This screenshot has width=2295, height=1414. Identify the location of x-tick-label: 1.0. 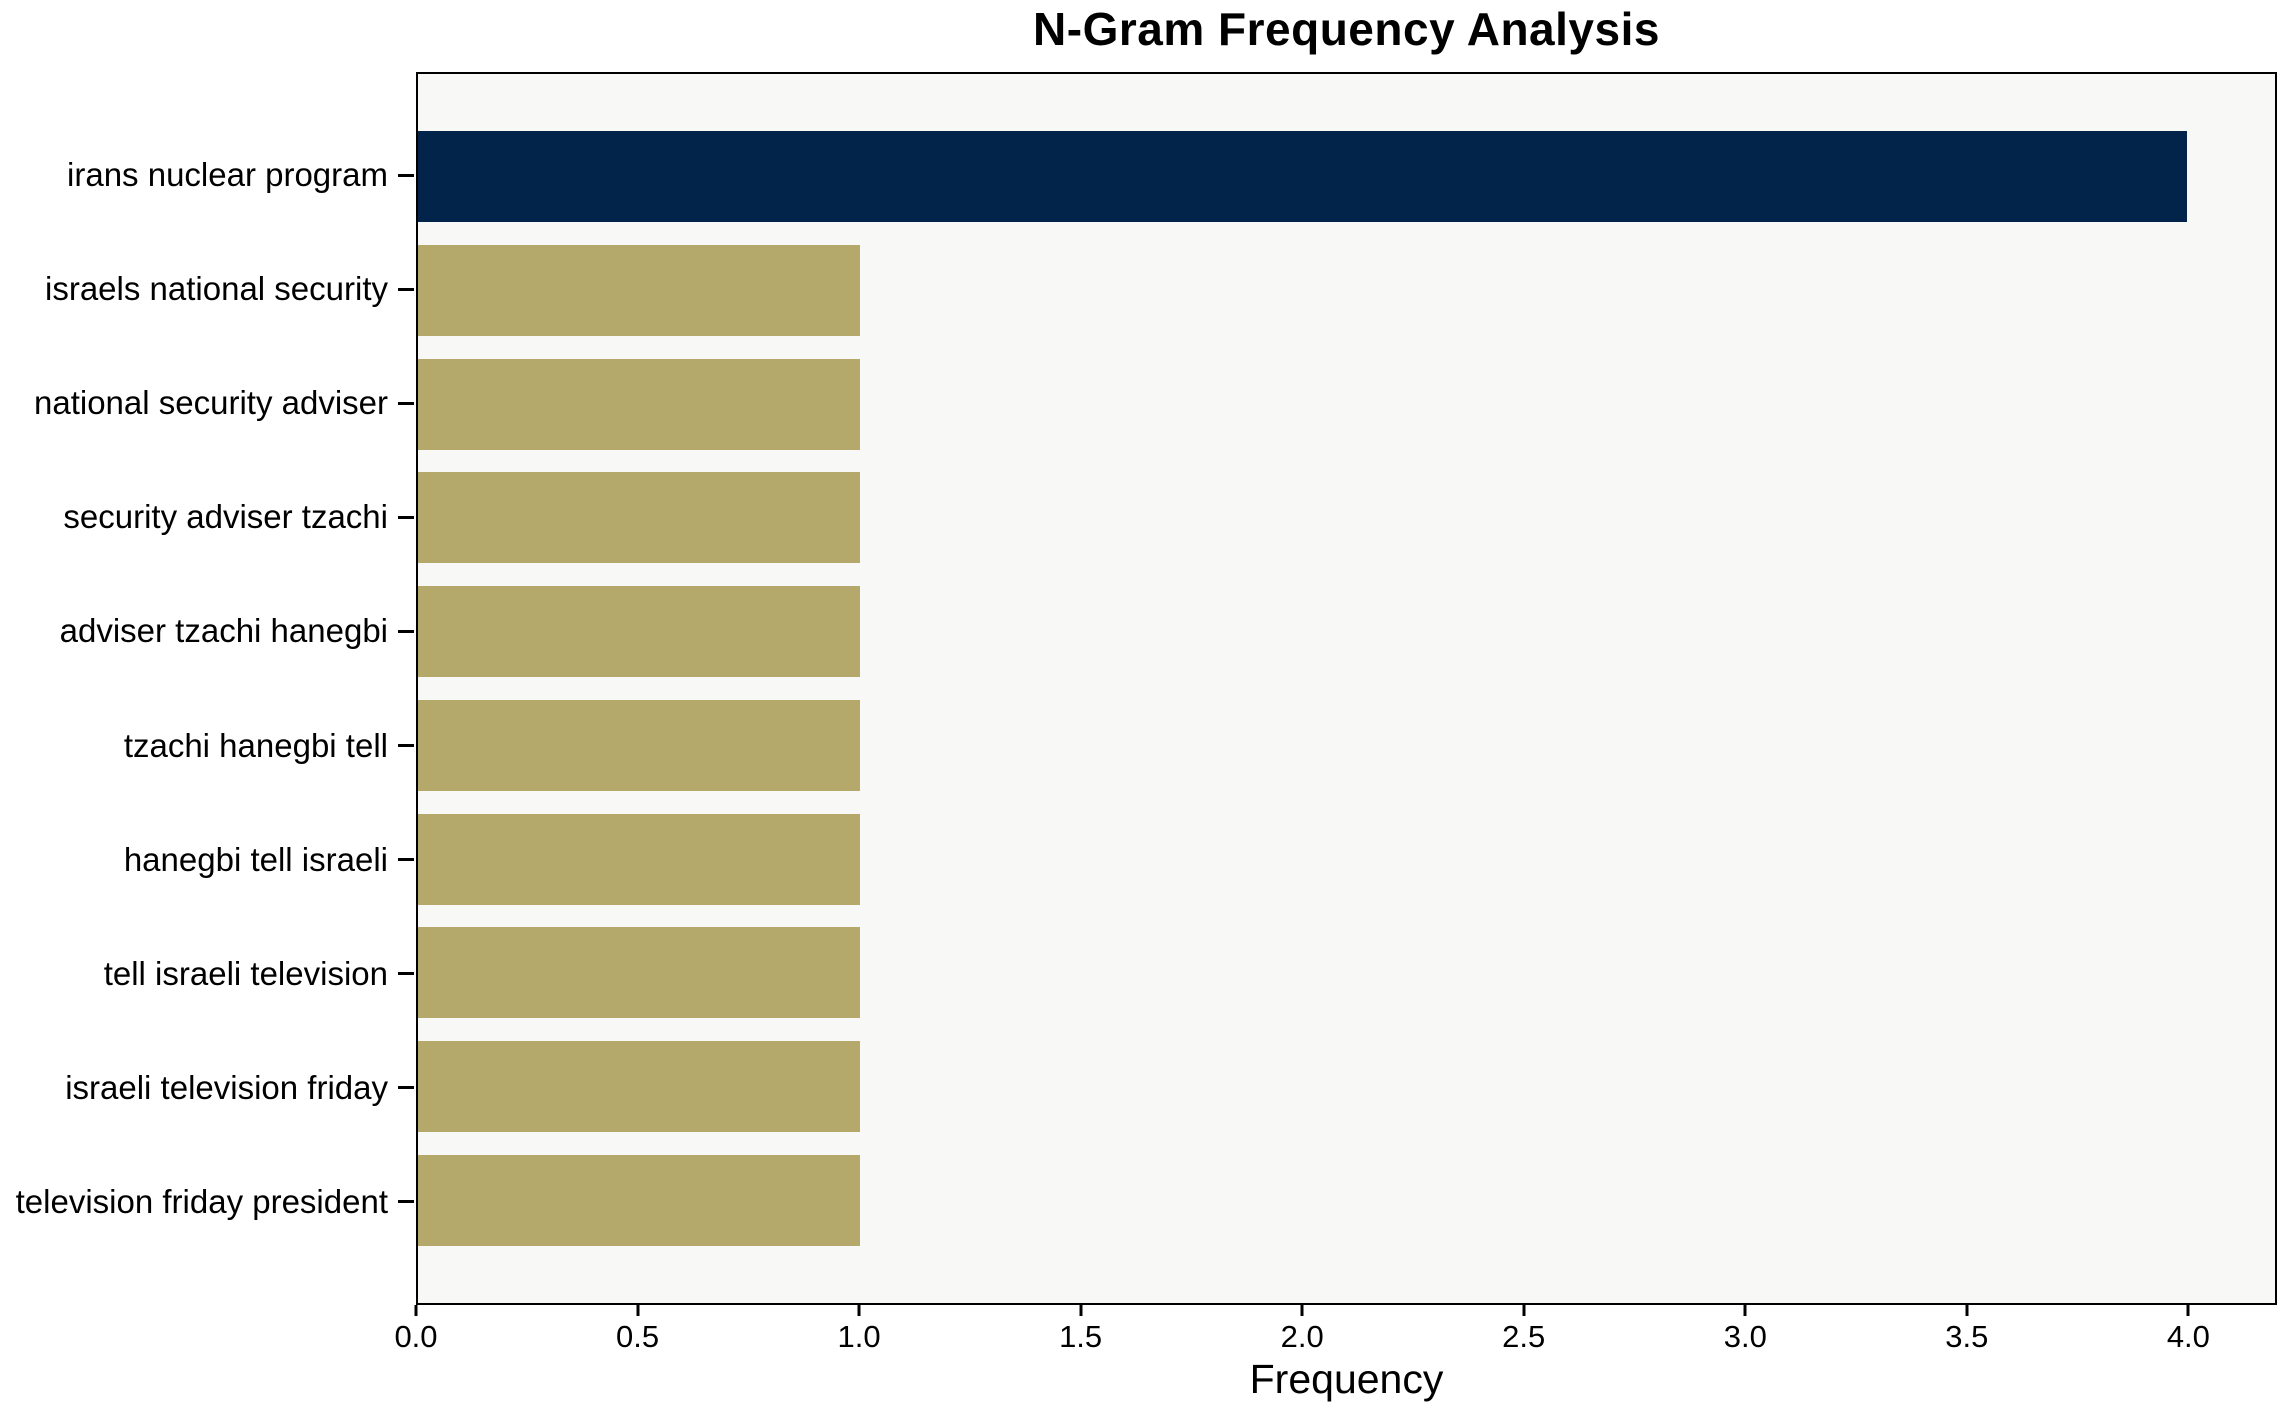
(859, 1336).